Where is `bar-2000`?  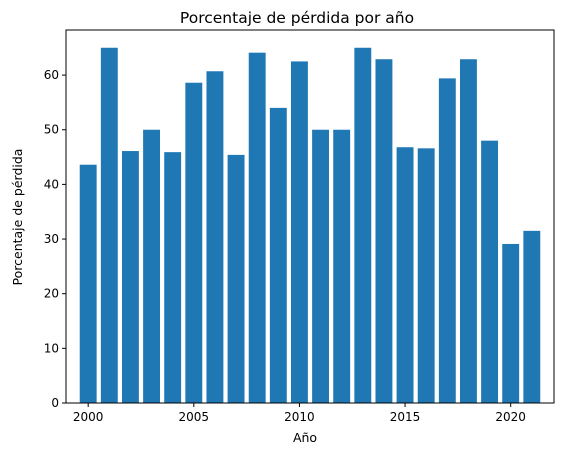
bar-2000 is located at coordinates (88, 283).